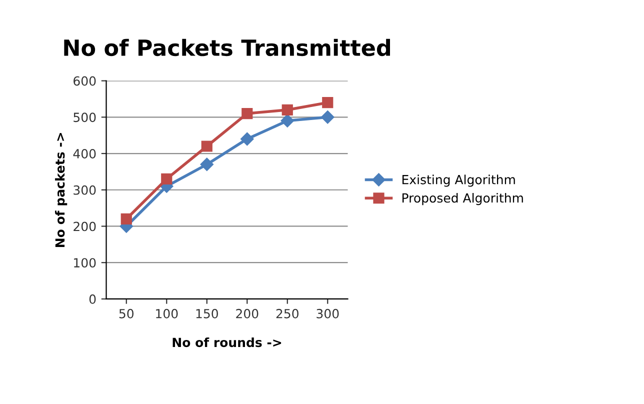 The width and height of the screenshot is (644, 404). Describe the element at coordinates (462, 199) in the screenshot. I see `legend-label: Proposed Algorithm` at that location.